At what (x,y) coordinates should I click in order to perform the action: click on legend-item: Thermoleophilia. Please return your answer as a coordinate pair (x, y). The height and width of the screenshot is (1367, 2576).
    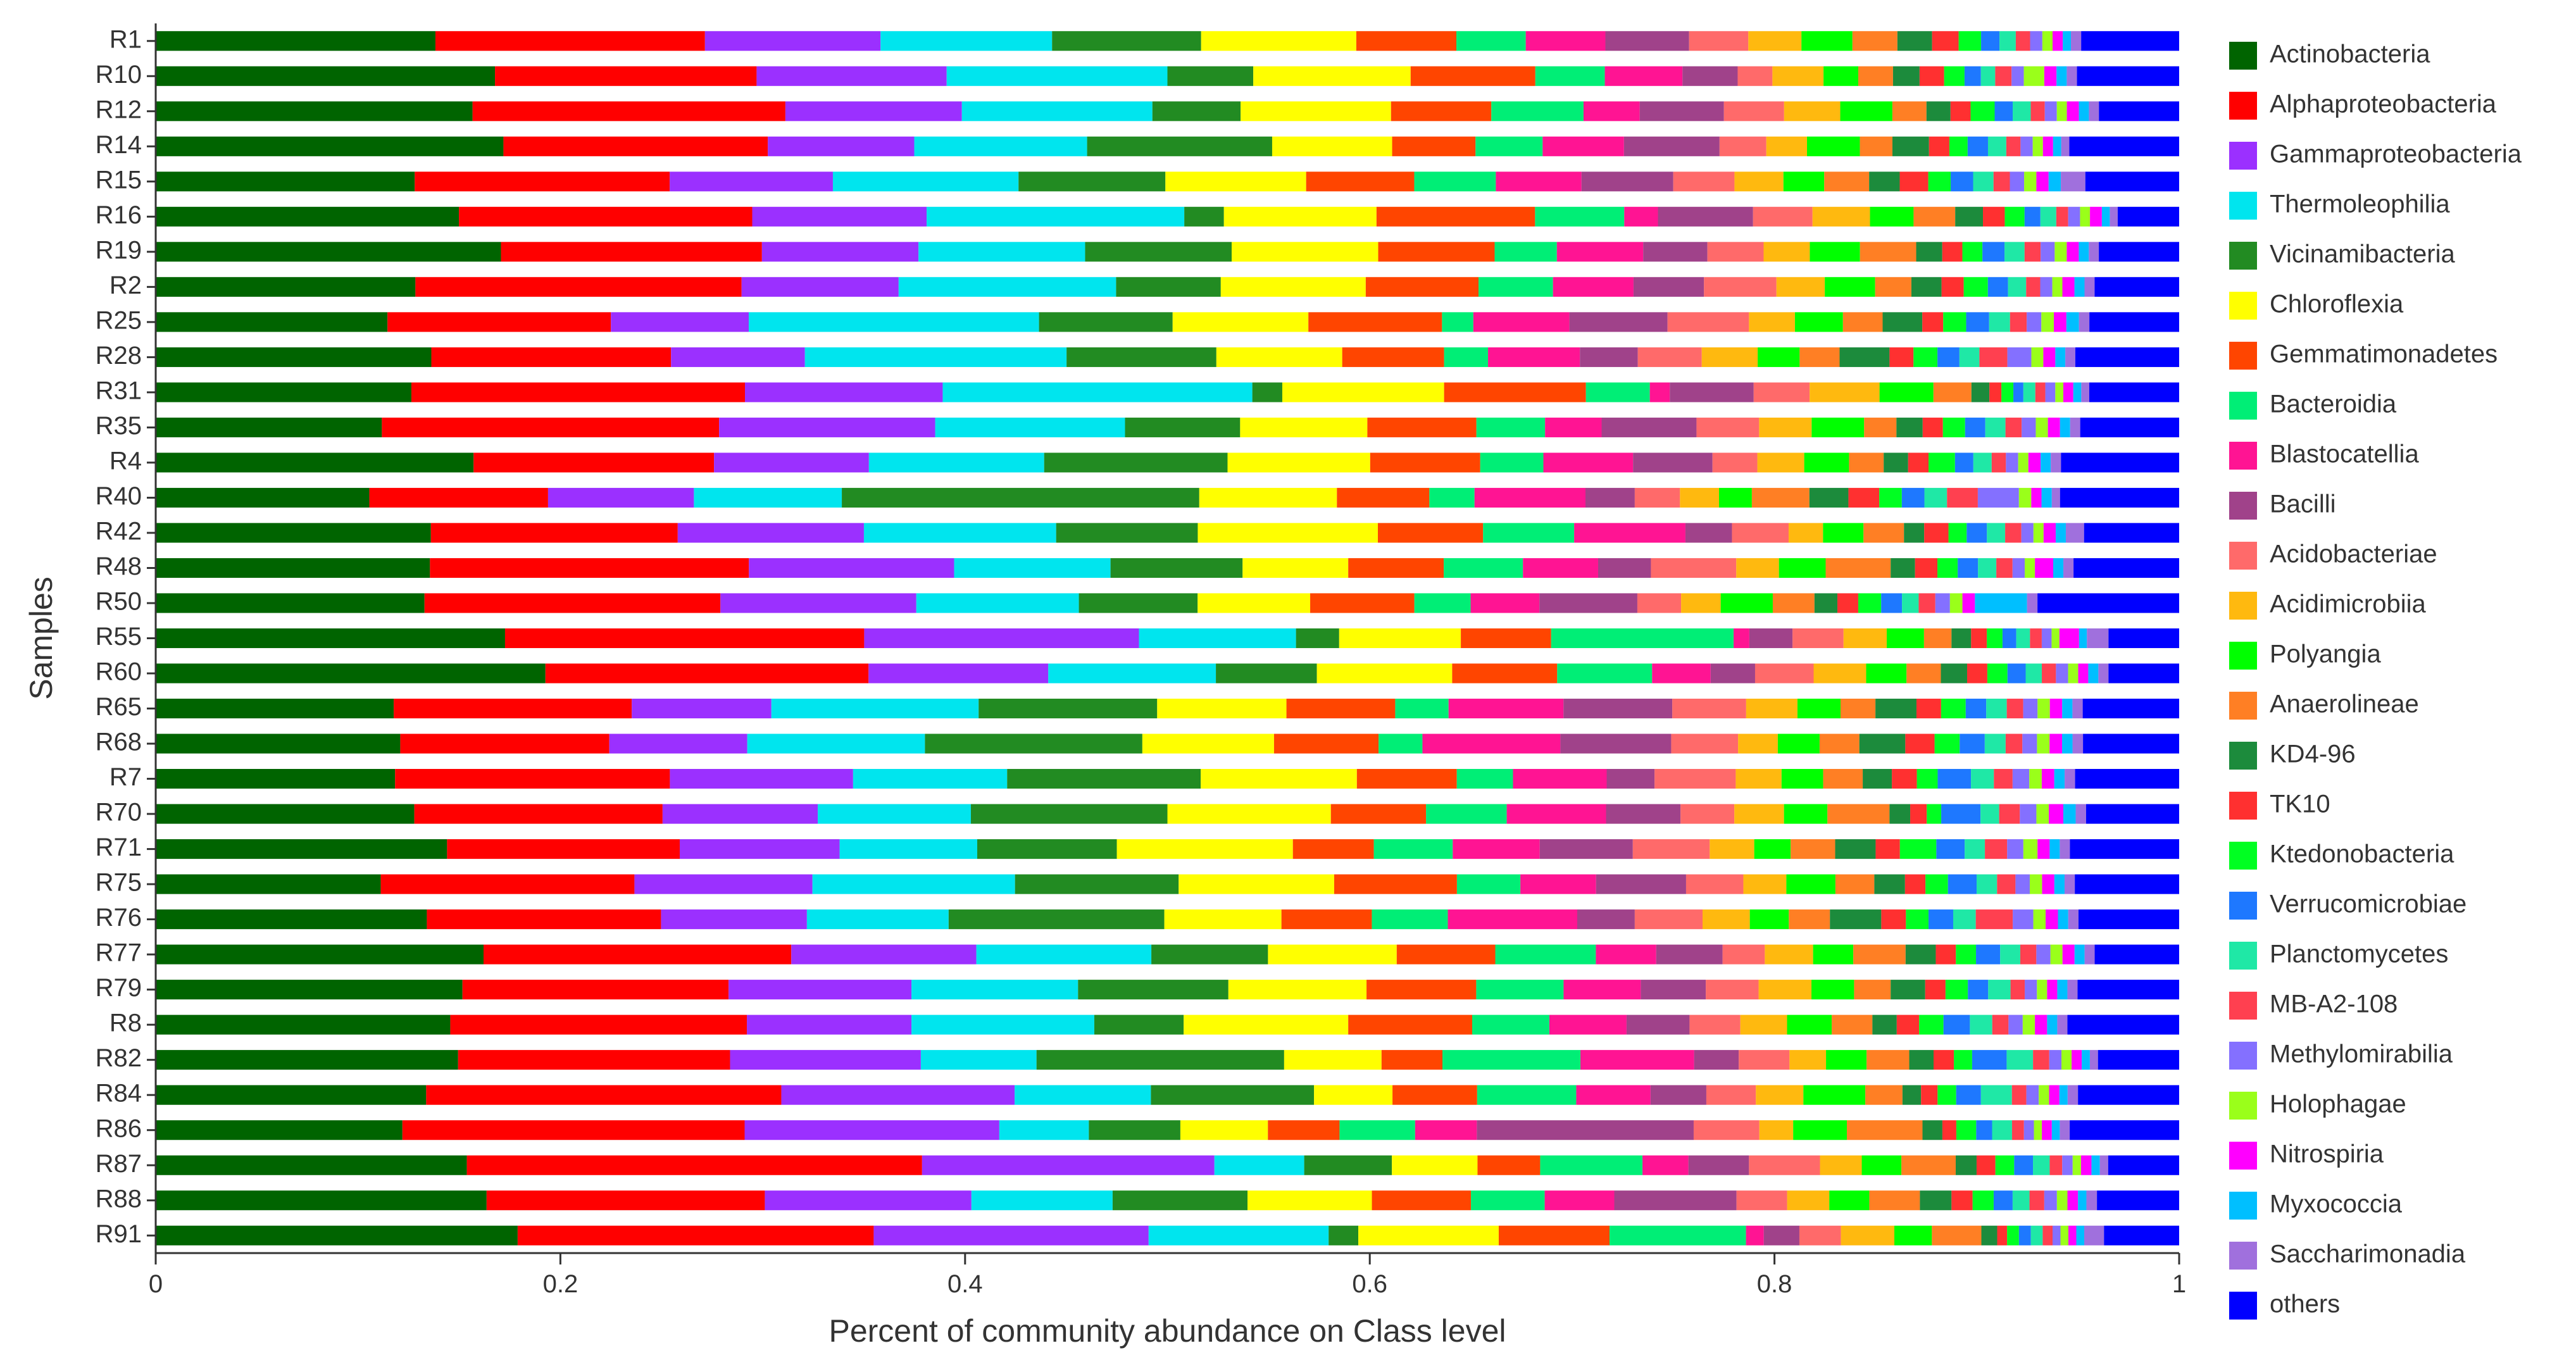
    Looking at the image, I should click on (2339, 205).